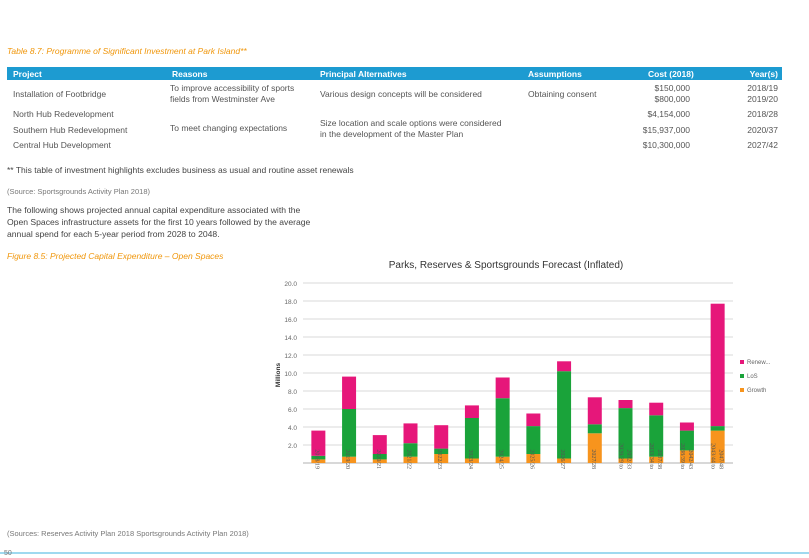 This screenshot has height=558, width=809. What do you see at coordinates (555, 74) in the screenshot?
I see `header-assumptions: Assumptions` at bounding box center [555, 74].